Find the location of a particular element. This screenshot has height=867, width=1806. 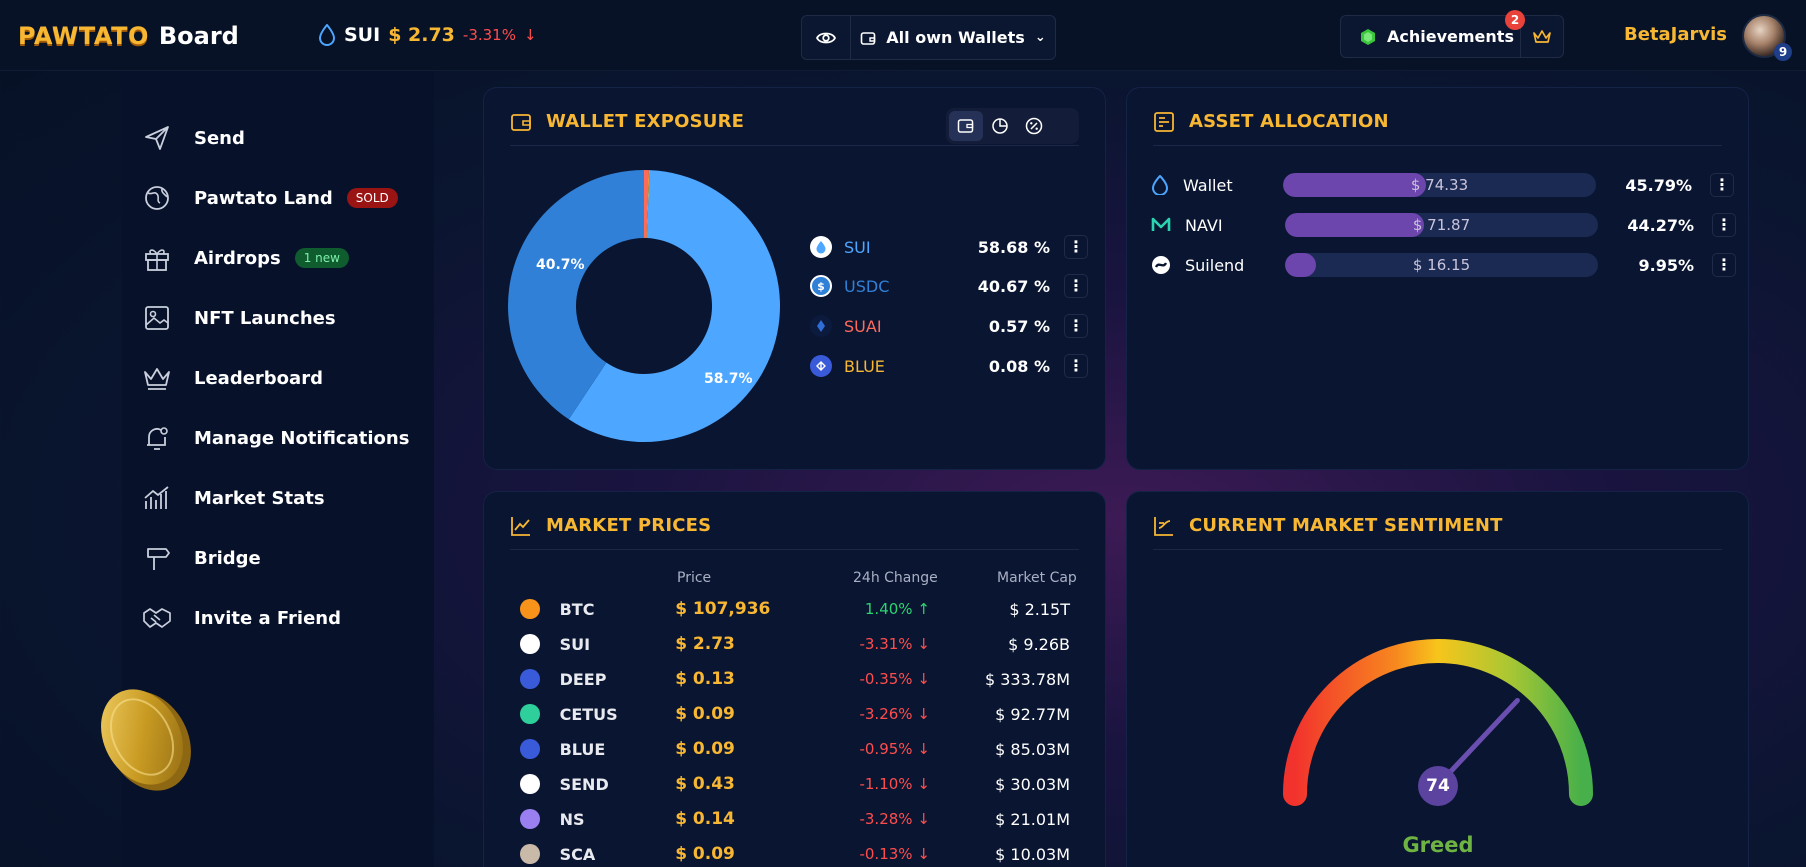

table-row: CETUS $ 0.09 -3.26% ↓ $ 92.77M is located at coordinates (795, 714).